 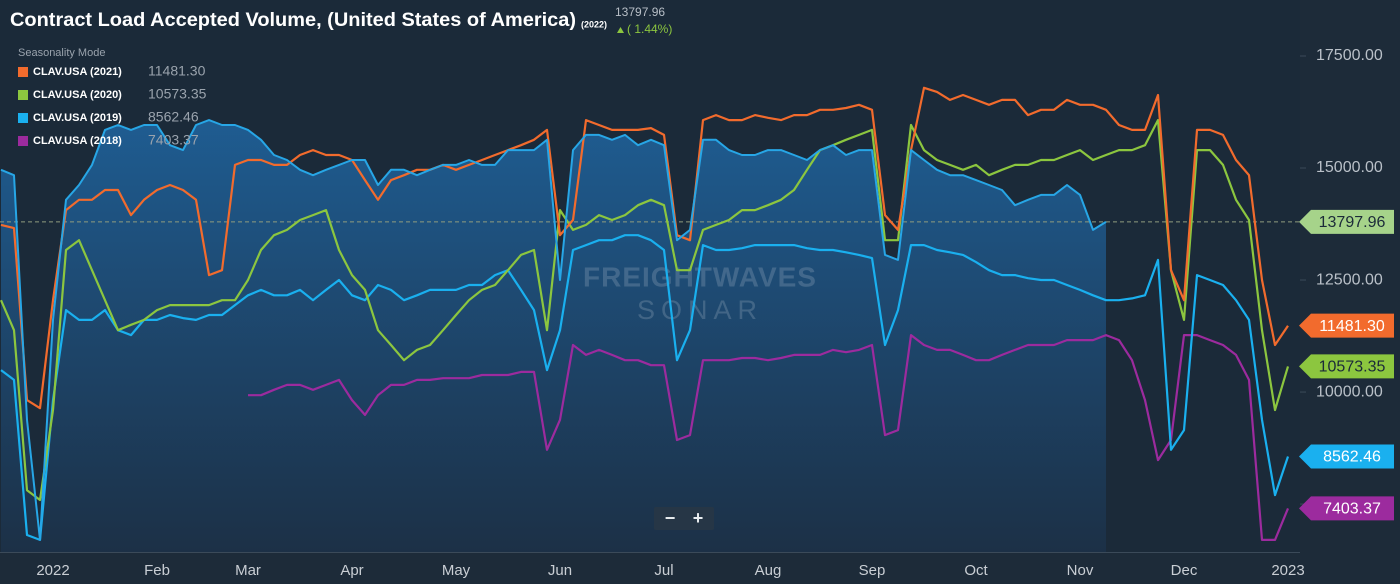 What do you see at coordinates (77, 118) in the screenshot?
I see `legend-name: CLAV.USA (2019)` at bounding box center [77, 118].